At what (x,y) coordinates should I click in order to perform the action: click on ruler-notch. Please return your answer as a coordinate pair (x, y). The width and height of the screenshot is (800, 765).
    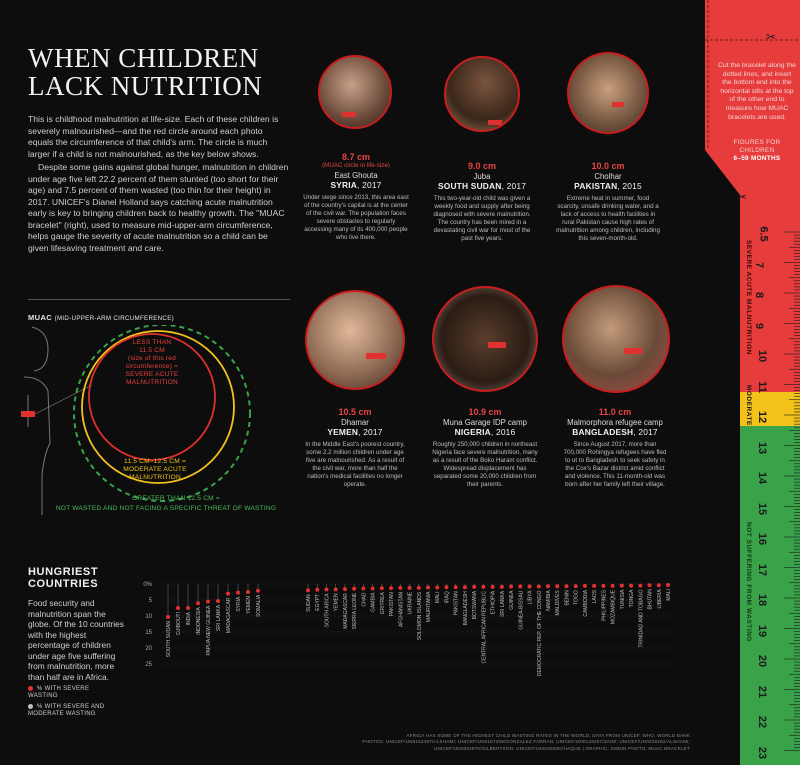
    Looking at the image, I should click on (722, 271).